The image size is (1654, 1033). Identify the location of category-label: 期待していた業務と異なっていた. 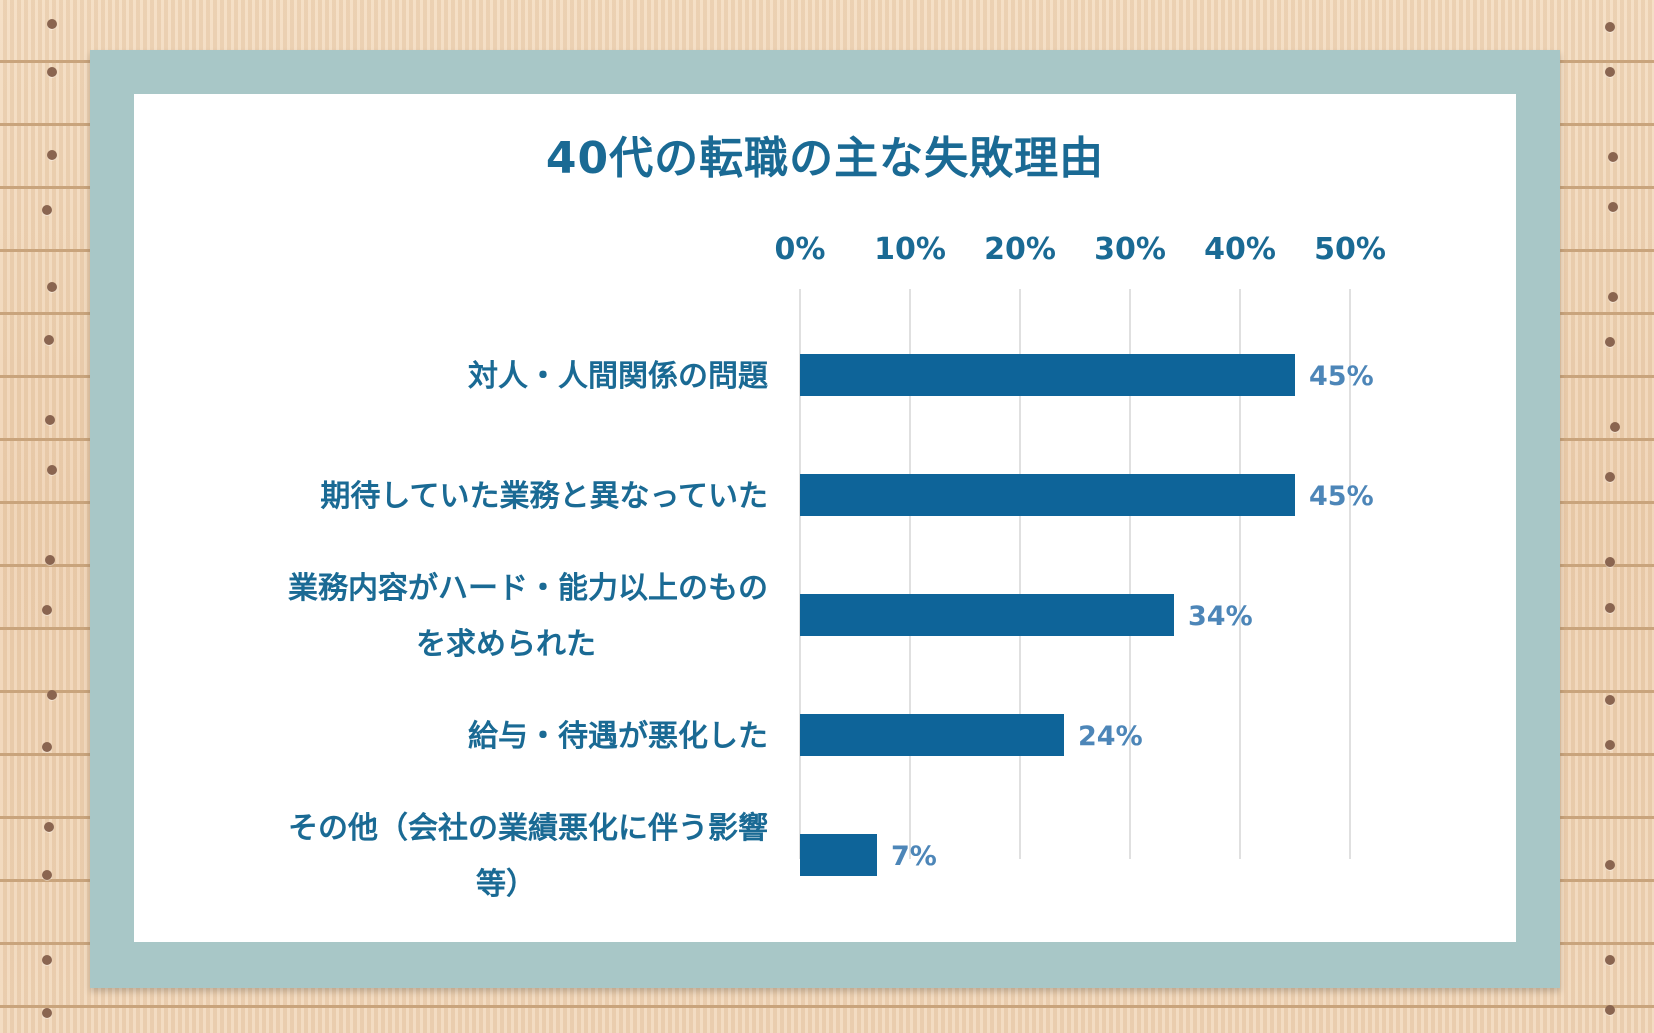
(544, 496).